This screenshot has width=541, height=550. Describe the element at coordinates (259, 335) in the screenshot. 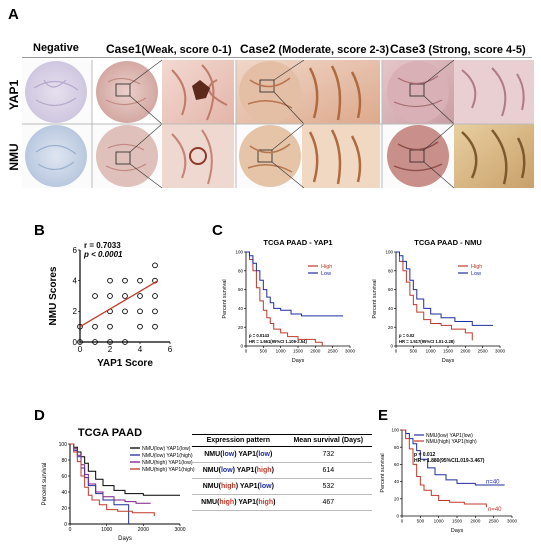

I see `stat-annotation: p = 0.0143` at that location.